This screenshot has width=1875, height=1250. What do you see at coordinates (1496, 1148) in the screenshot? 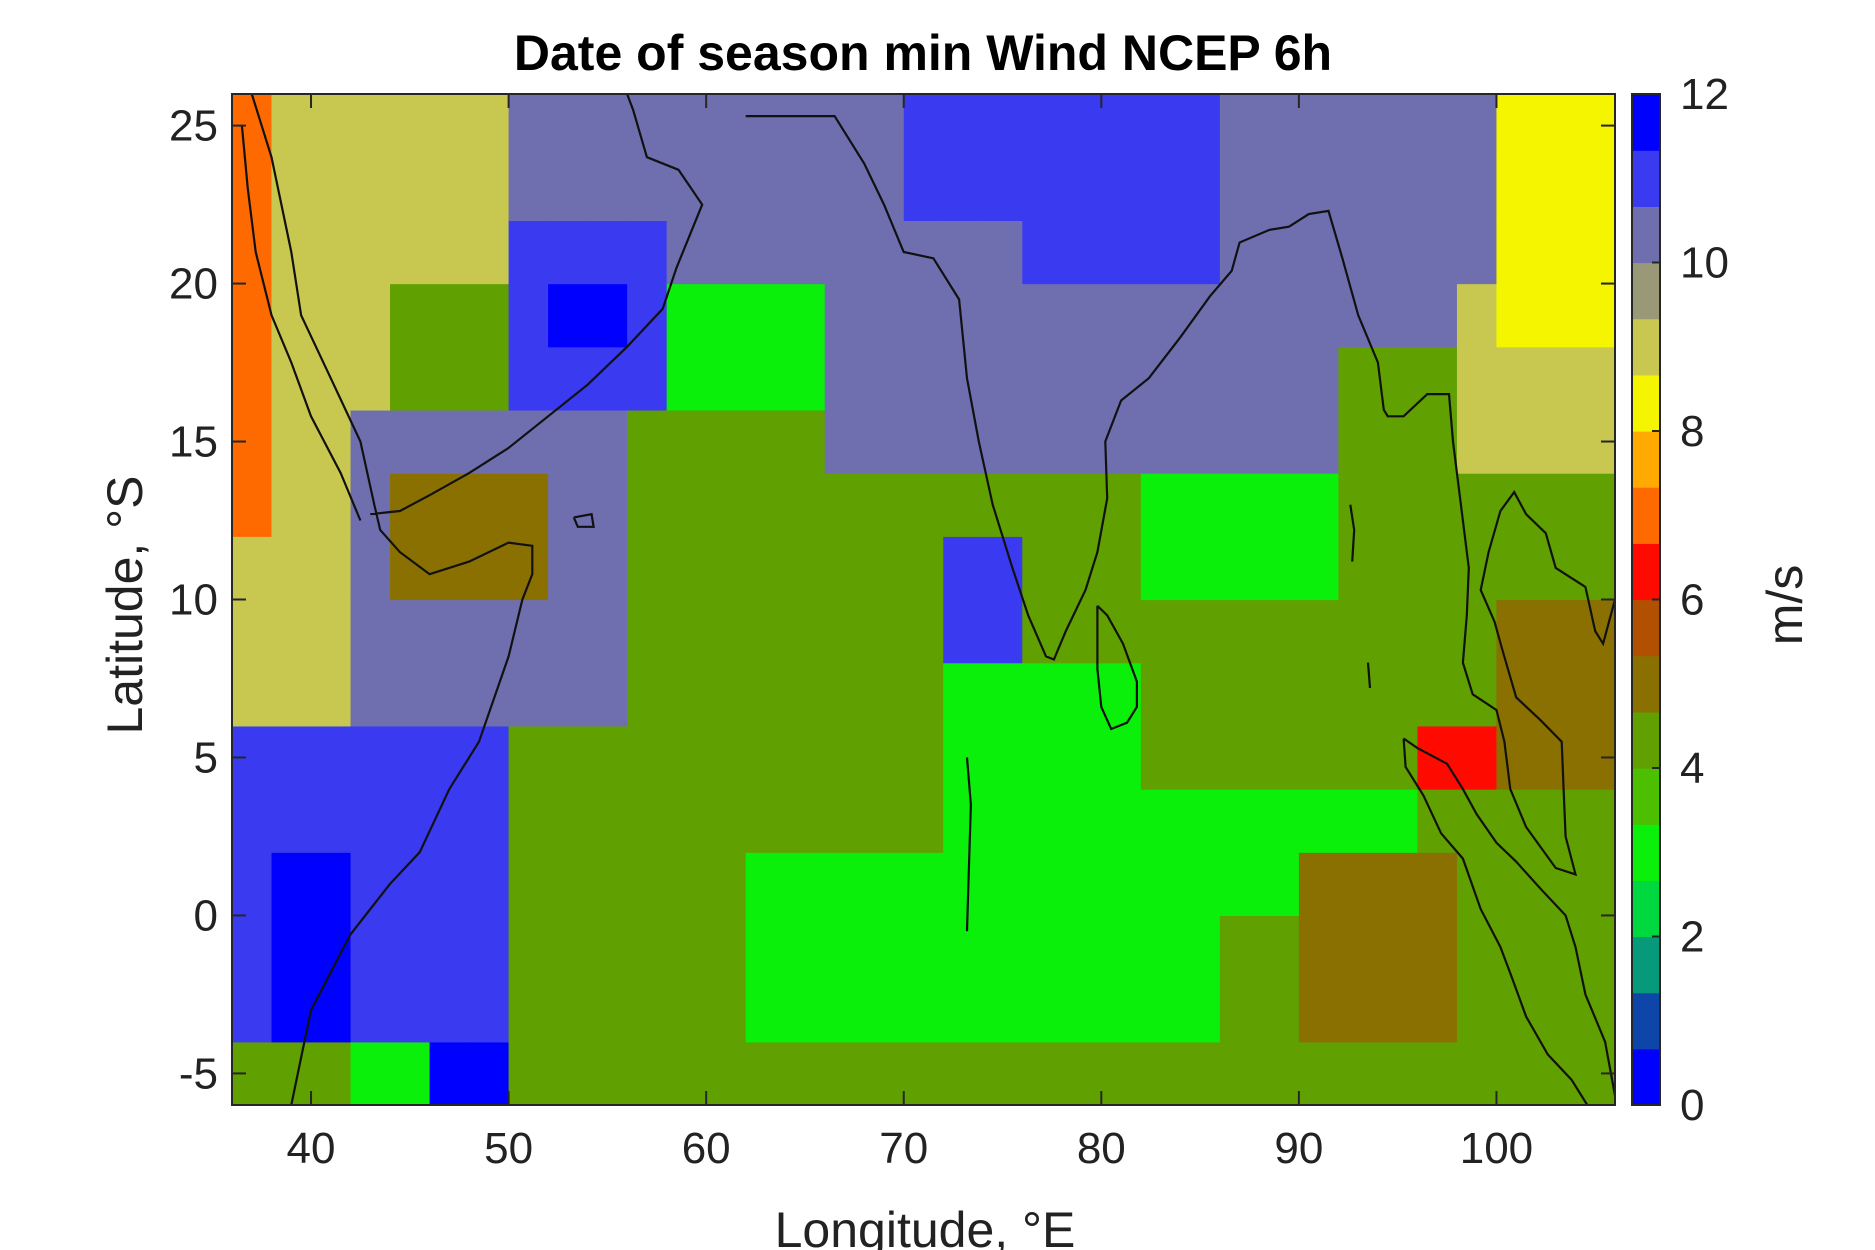
I see `x-tick-label: 100` at bounding box center [1496, 1148].